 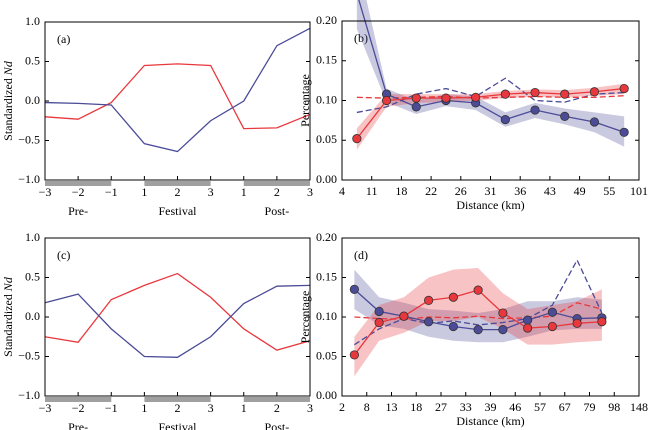 I want to click on y-tick-label: 0.0, so click(x=32, y=100).